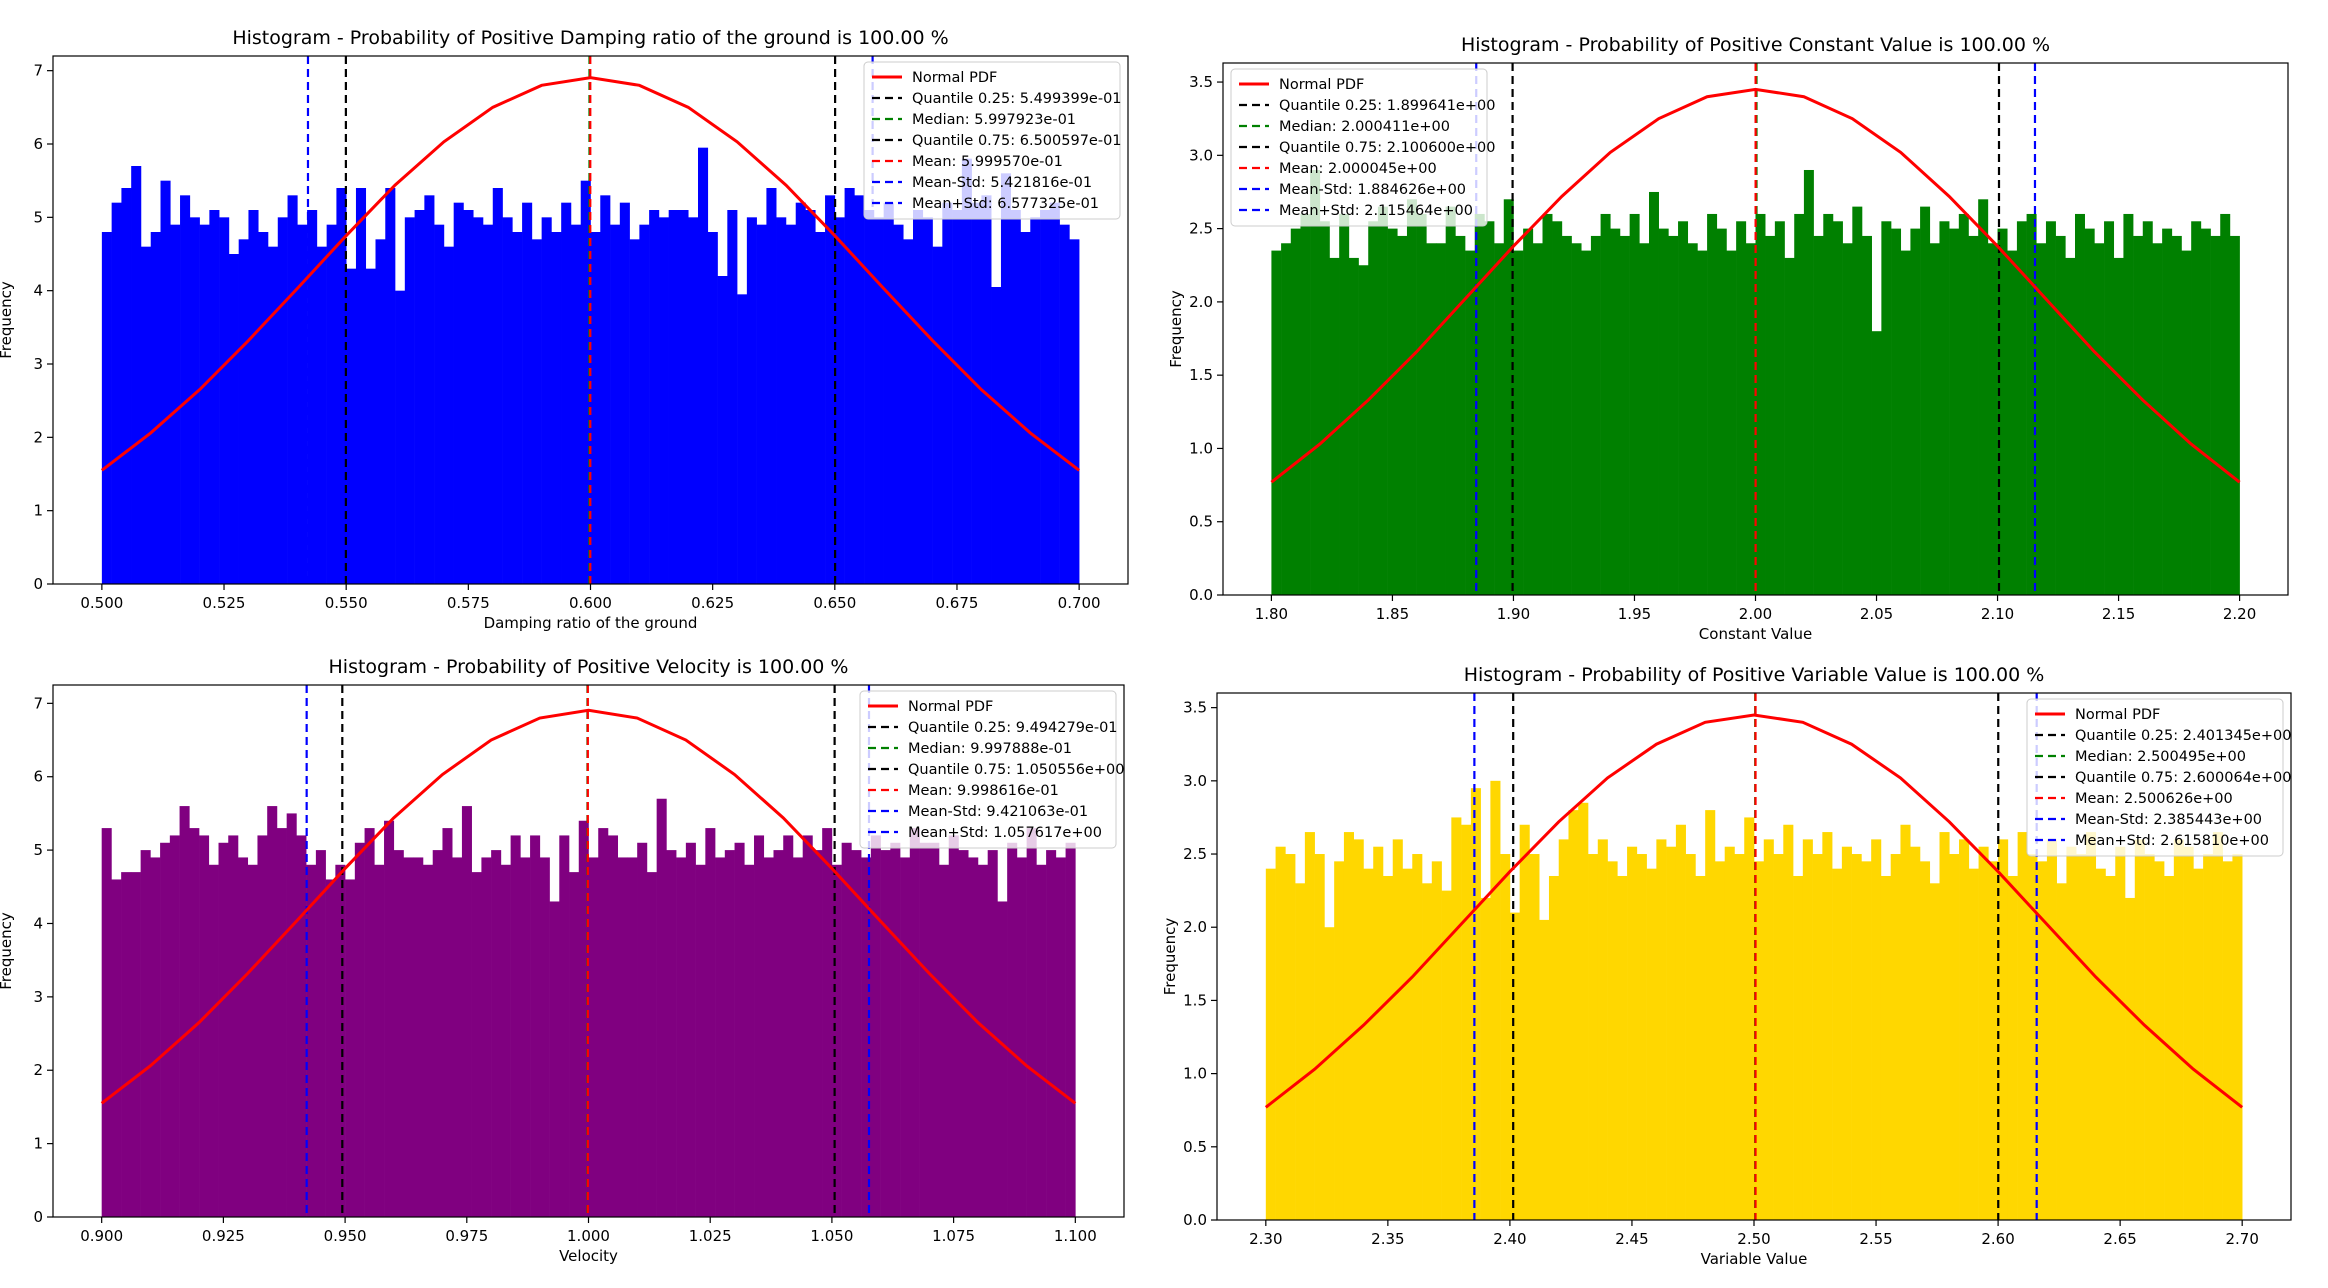 This screenshot has width=2328, height=1288. What do you see at coordinates (712, 603) in the screenshot?
I see `x-tick-label: 0.625` at bounding box center [712, 603].